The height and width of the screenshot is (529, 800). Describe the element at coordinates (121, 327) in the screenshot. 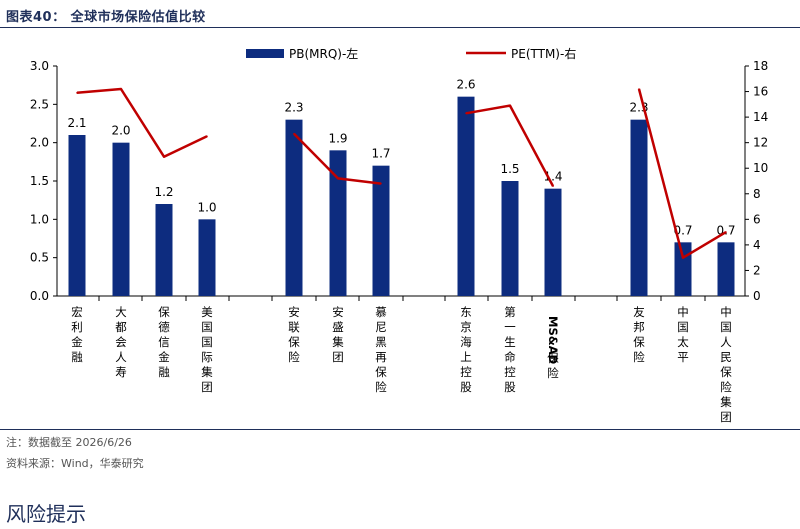

I see `category-label-char: 都` at that location.